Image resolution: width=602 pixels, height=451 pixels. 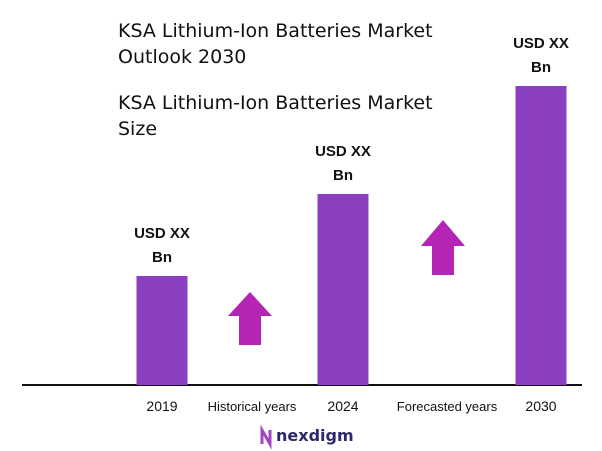 What do you see at coordinates (162, 406) in the screenshot?
I see `x-tick-label: 2019` at bounding box center [162, 406].